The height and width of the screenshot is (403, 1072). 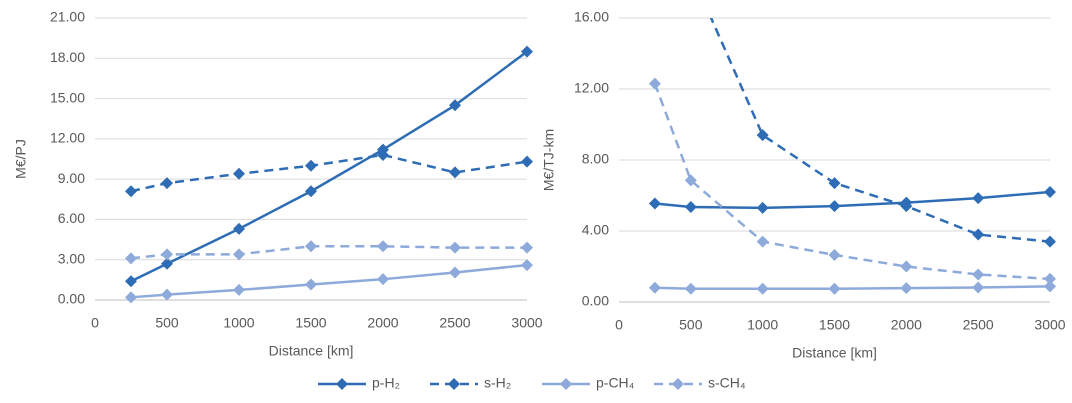 What do you see at coordinates (67, 17) in the screenshot?
I see `y-tick-label: 21.00` at bounding box center [67, 17].